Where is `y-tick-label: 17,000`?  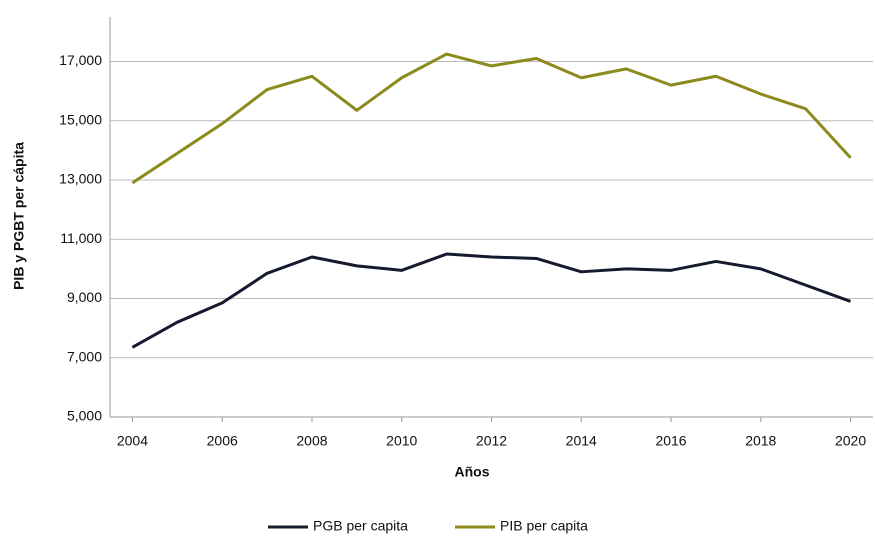 y-tick-label: 17,000 is located at coordinates (80, 60).